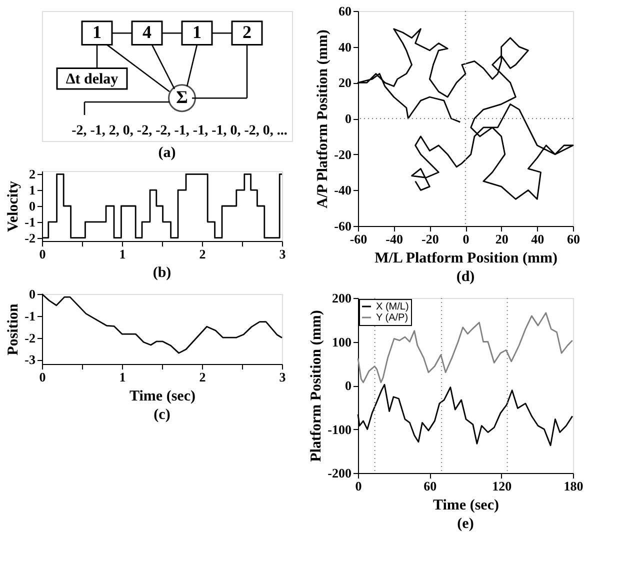 The width and height of the screenshot is (618, 563). What do you see at coordinates (501, 239) in the screenshot?
I see `x-tick-label: 20` at bounding box center [501, 239].